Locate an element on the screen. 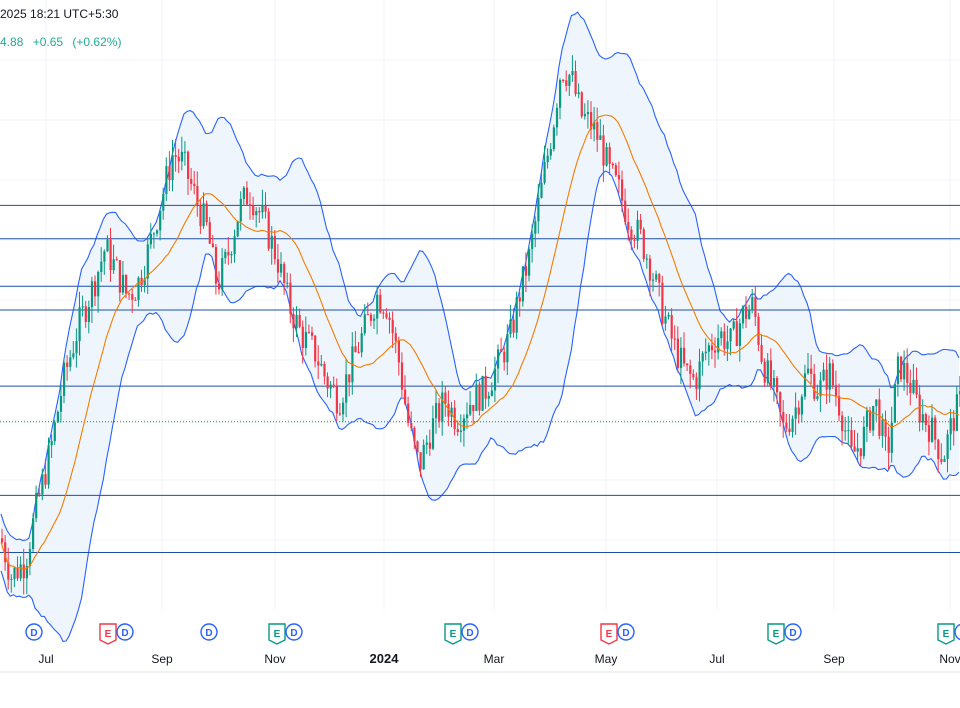 This screenshot has width=960, height=708. dividend-icon-glyph: D is located at coordinates (469, 633).